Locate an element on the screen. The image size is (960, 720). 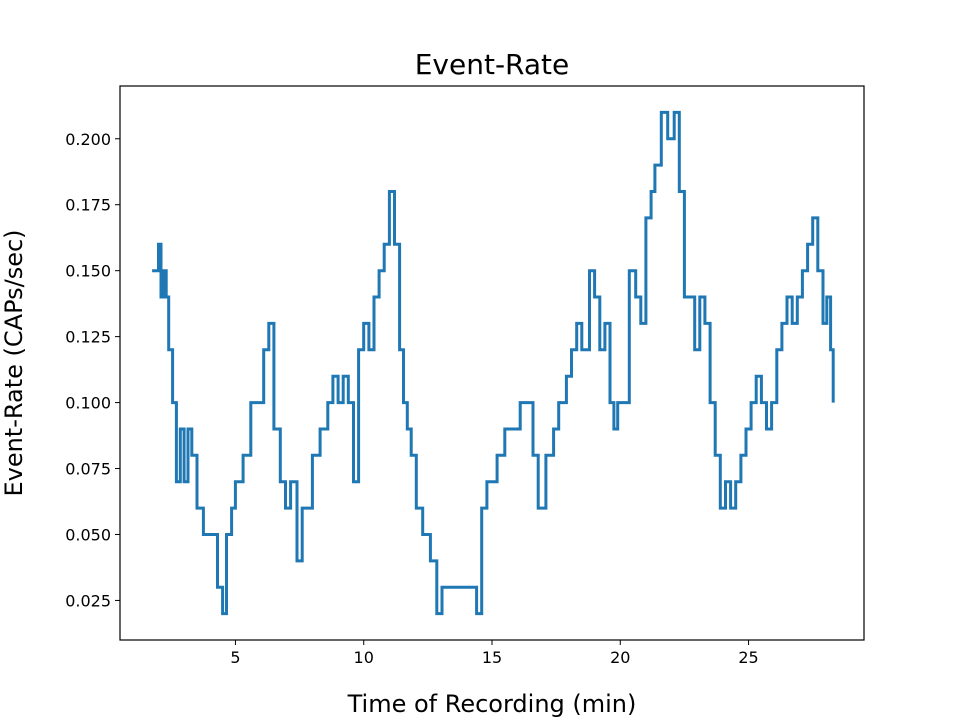
x-tick-label: 5 is located at coordinates (235, 657).